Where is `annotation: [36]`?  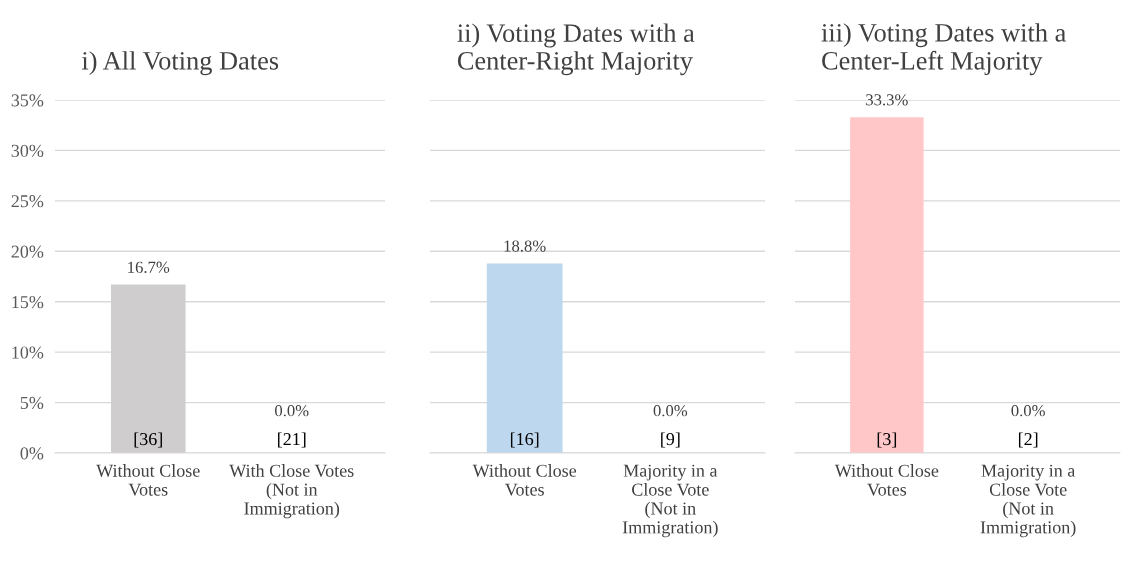 annotation: [36] is located at coordinates (148, 440).